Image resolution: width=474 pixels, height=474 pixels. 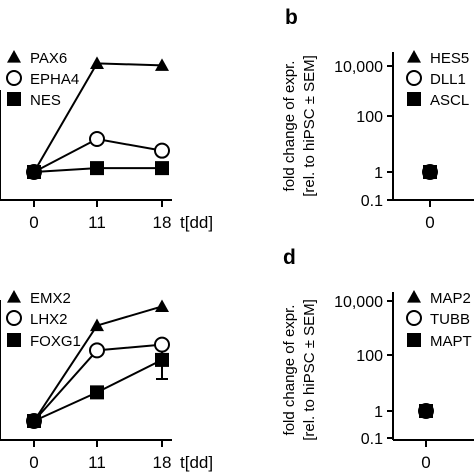 What do you see at coordinates (291, 17) in the screenshot?
I see `panel-letter: b` at bounding box center [291, 17].